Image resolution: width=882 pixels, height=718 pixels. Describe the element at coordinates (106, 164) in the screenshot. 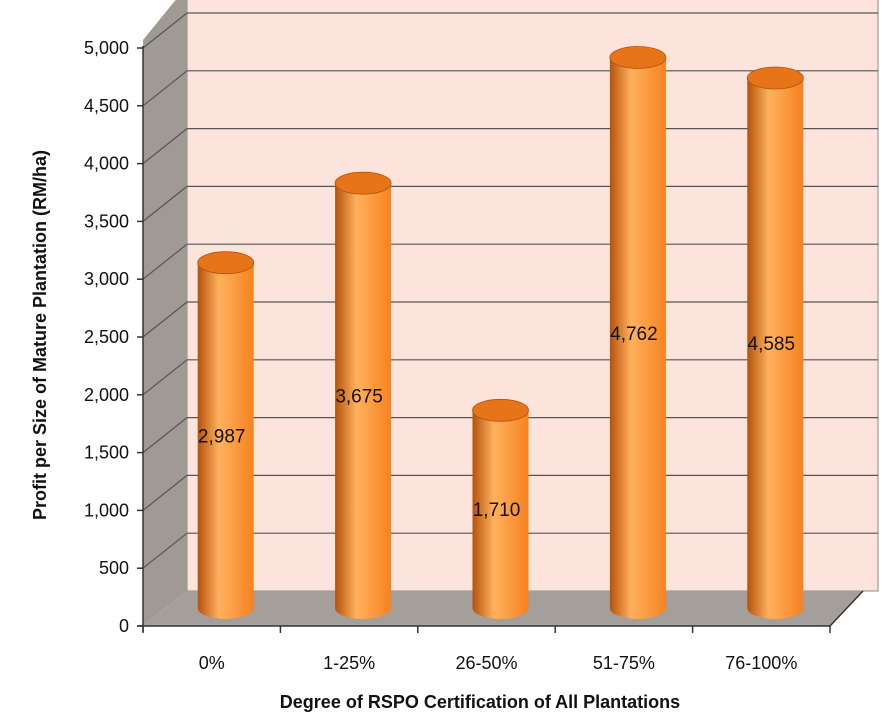

I see `y-tick-label: 4,000` at that location.